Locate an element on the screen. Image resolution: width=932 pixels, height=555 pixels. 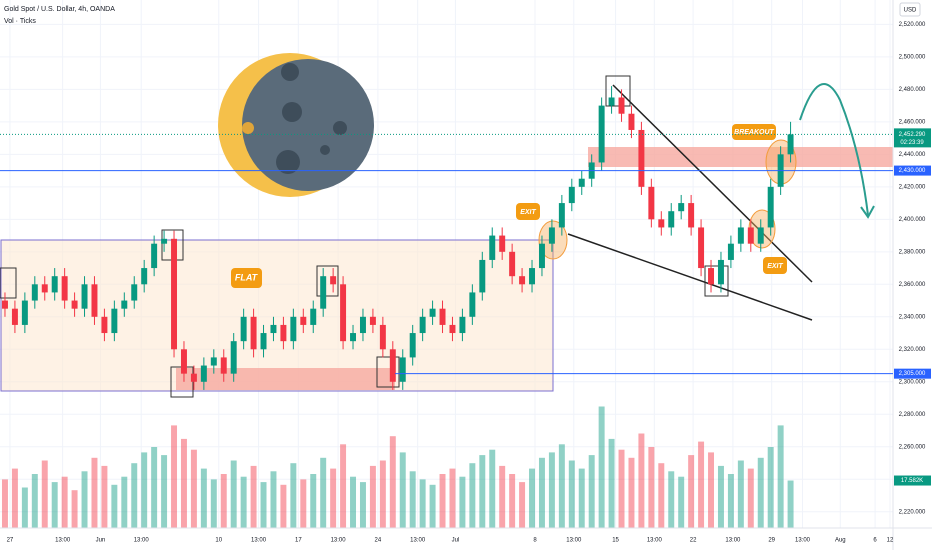
y-tick-label: 2,460.000 is located at coordinates (912, 122).